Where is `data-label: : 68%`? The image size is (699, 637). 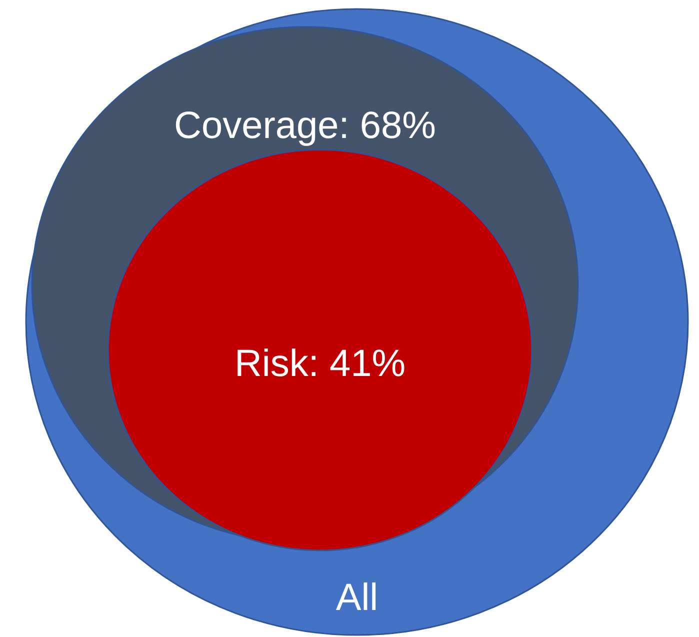 data-label: : 68% is located at coordinates (387, 126).